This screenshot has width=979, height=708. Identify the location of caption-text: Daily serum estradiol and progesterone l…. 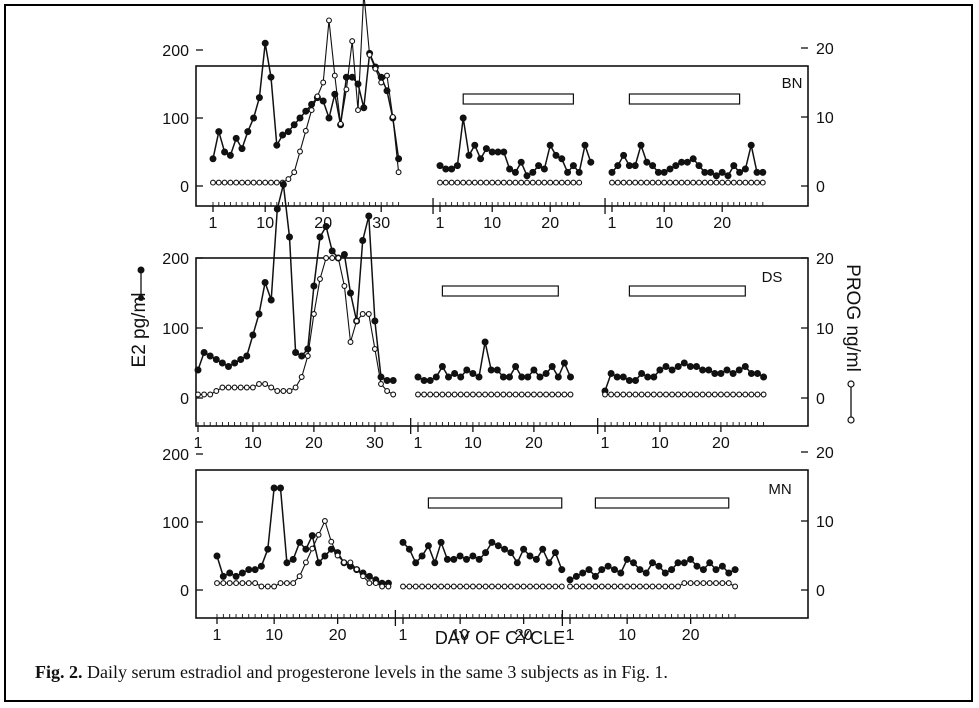
(377, 672).